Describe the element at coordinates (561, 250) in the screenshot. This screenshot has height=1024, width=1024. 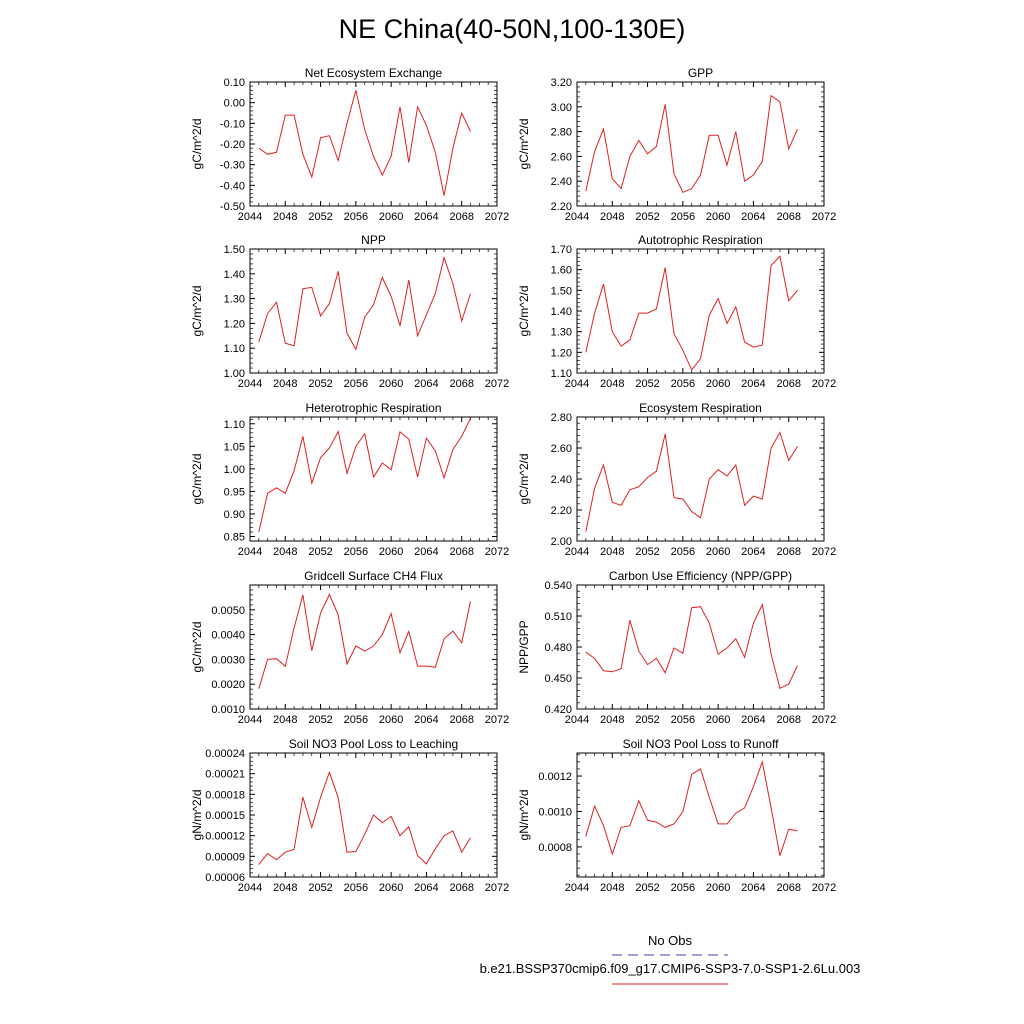
I see `y-tick-label: 1.70` at that location.